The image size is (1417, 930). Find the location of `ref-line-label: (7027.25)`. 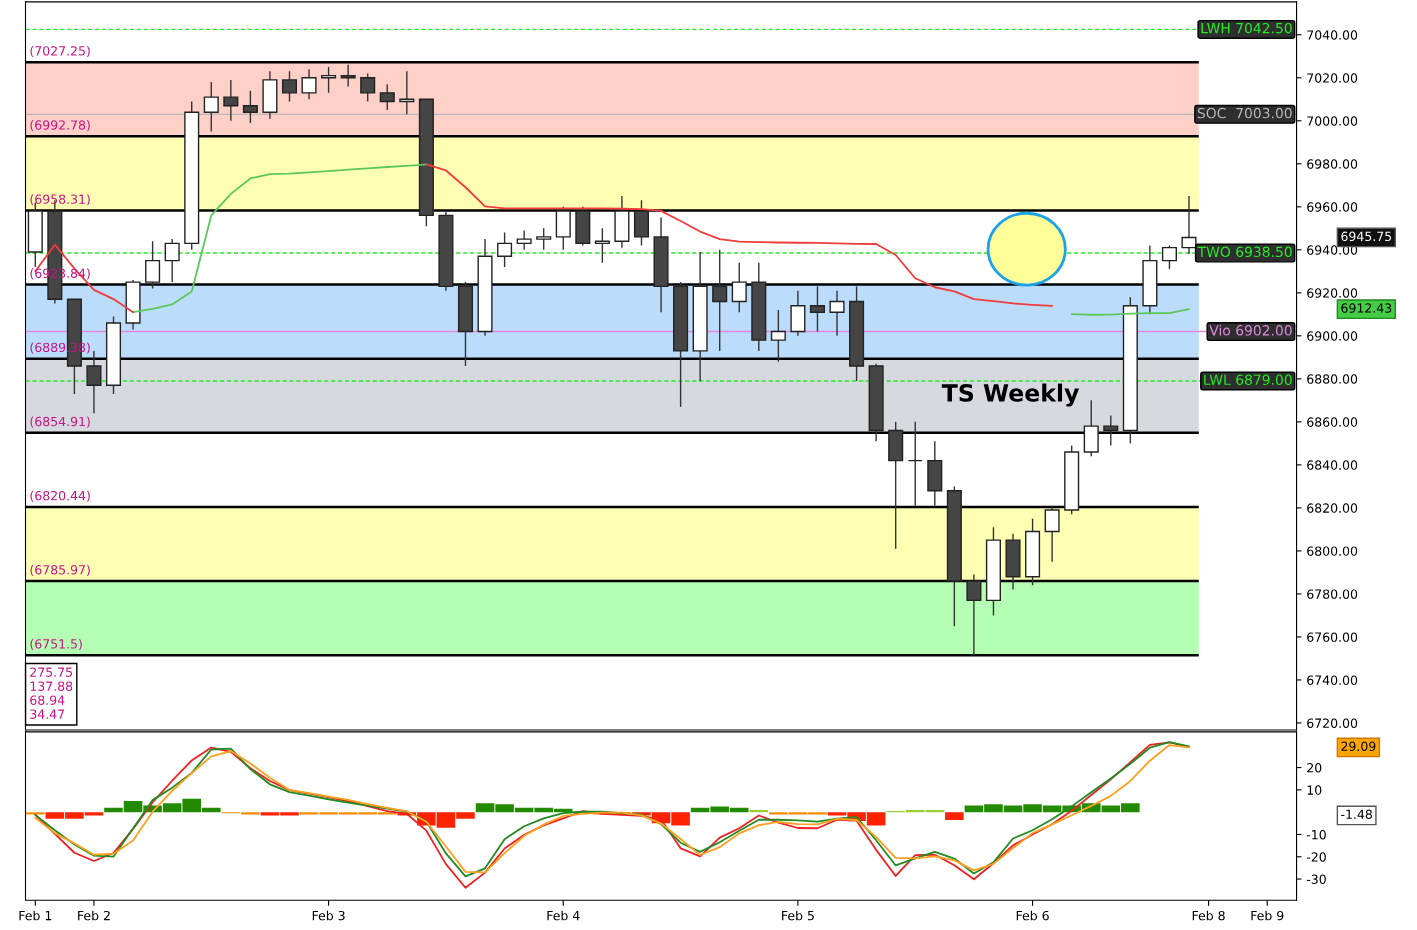

ref-line-label: (7027.25) is located at coordinates (60, 51).